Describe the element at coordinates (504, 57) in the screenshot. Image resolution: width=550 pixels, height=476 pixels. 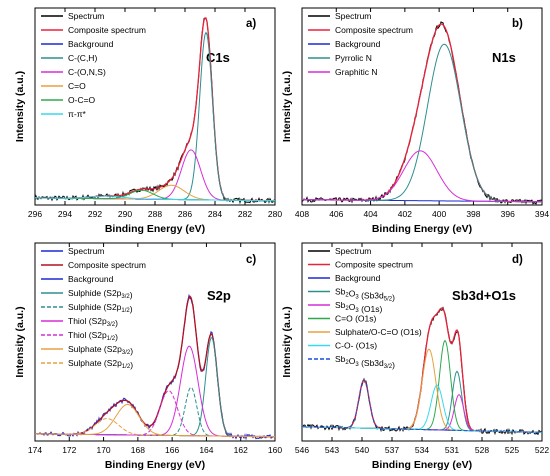
I see `panel-title: N1s` at that location.